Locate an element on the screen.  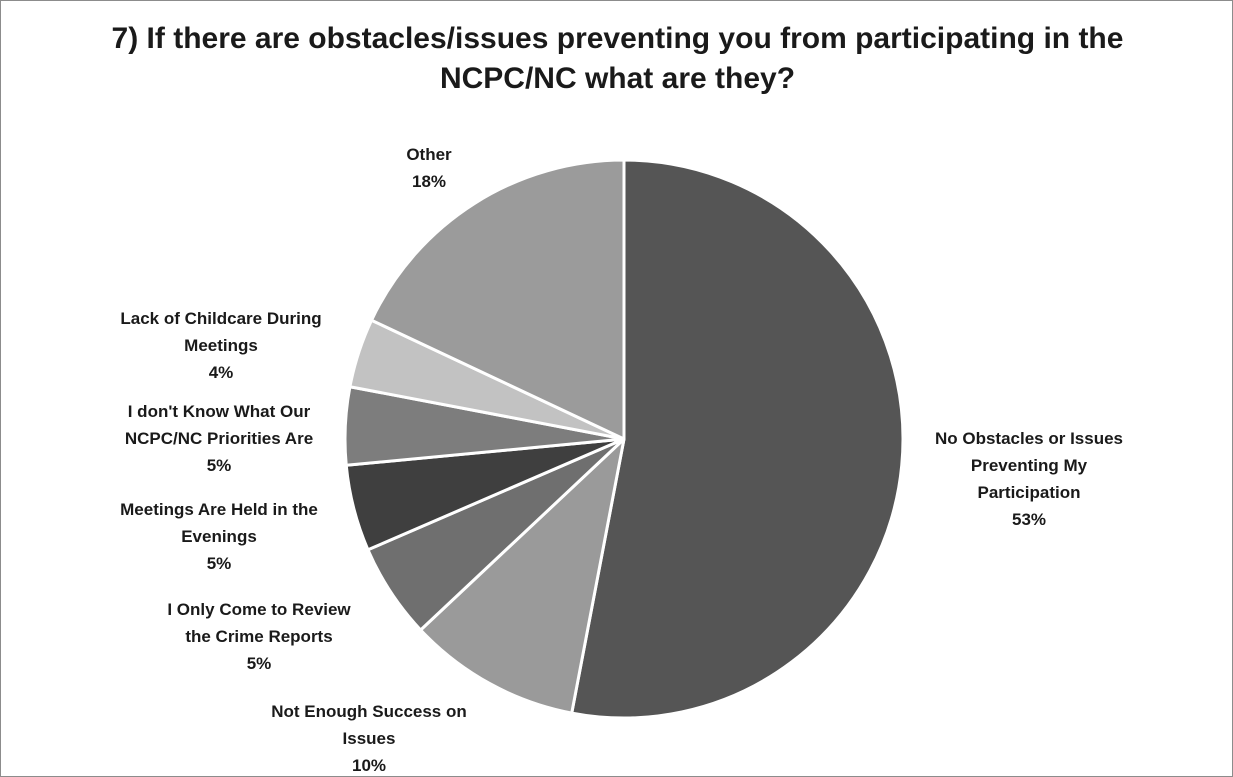
slice-label: Meetings Are Held in the Evenings 5% is located at coordinates (219, 536).